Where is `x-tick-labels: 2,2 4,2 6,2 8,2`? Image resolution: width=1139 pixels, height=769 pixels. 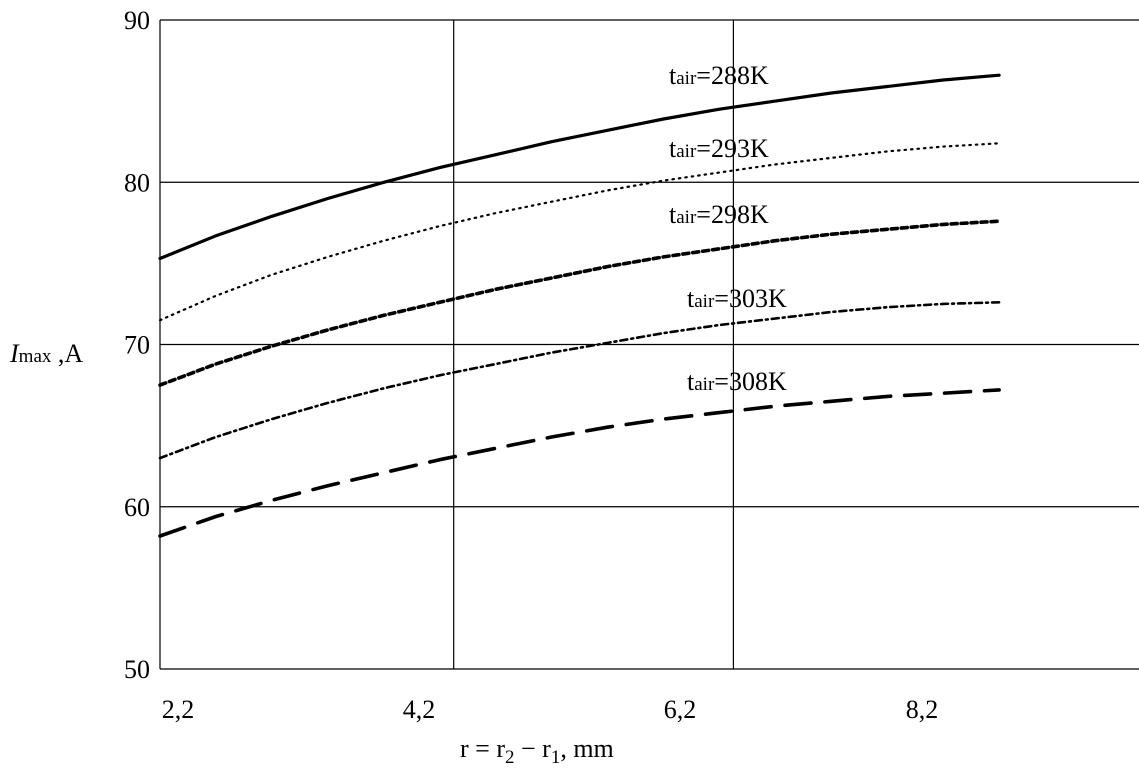 x-tick-labels: 2,2 4,2 6,2 8,2 is located at coordinates (550, 709).